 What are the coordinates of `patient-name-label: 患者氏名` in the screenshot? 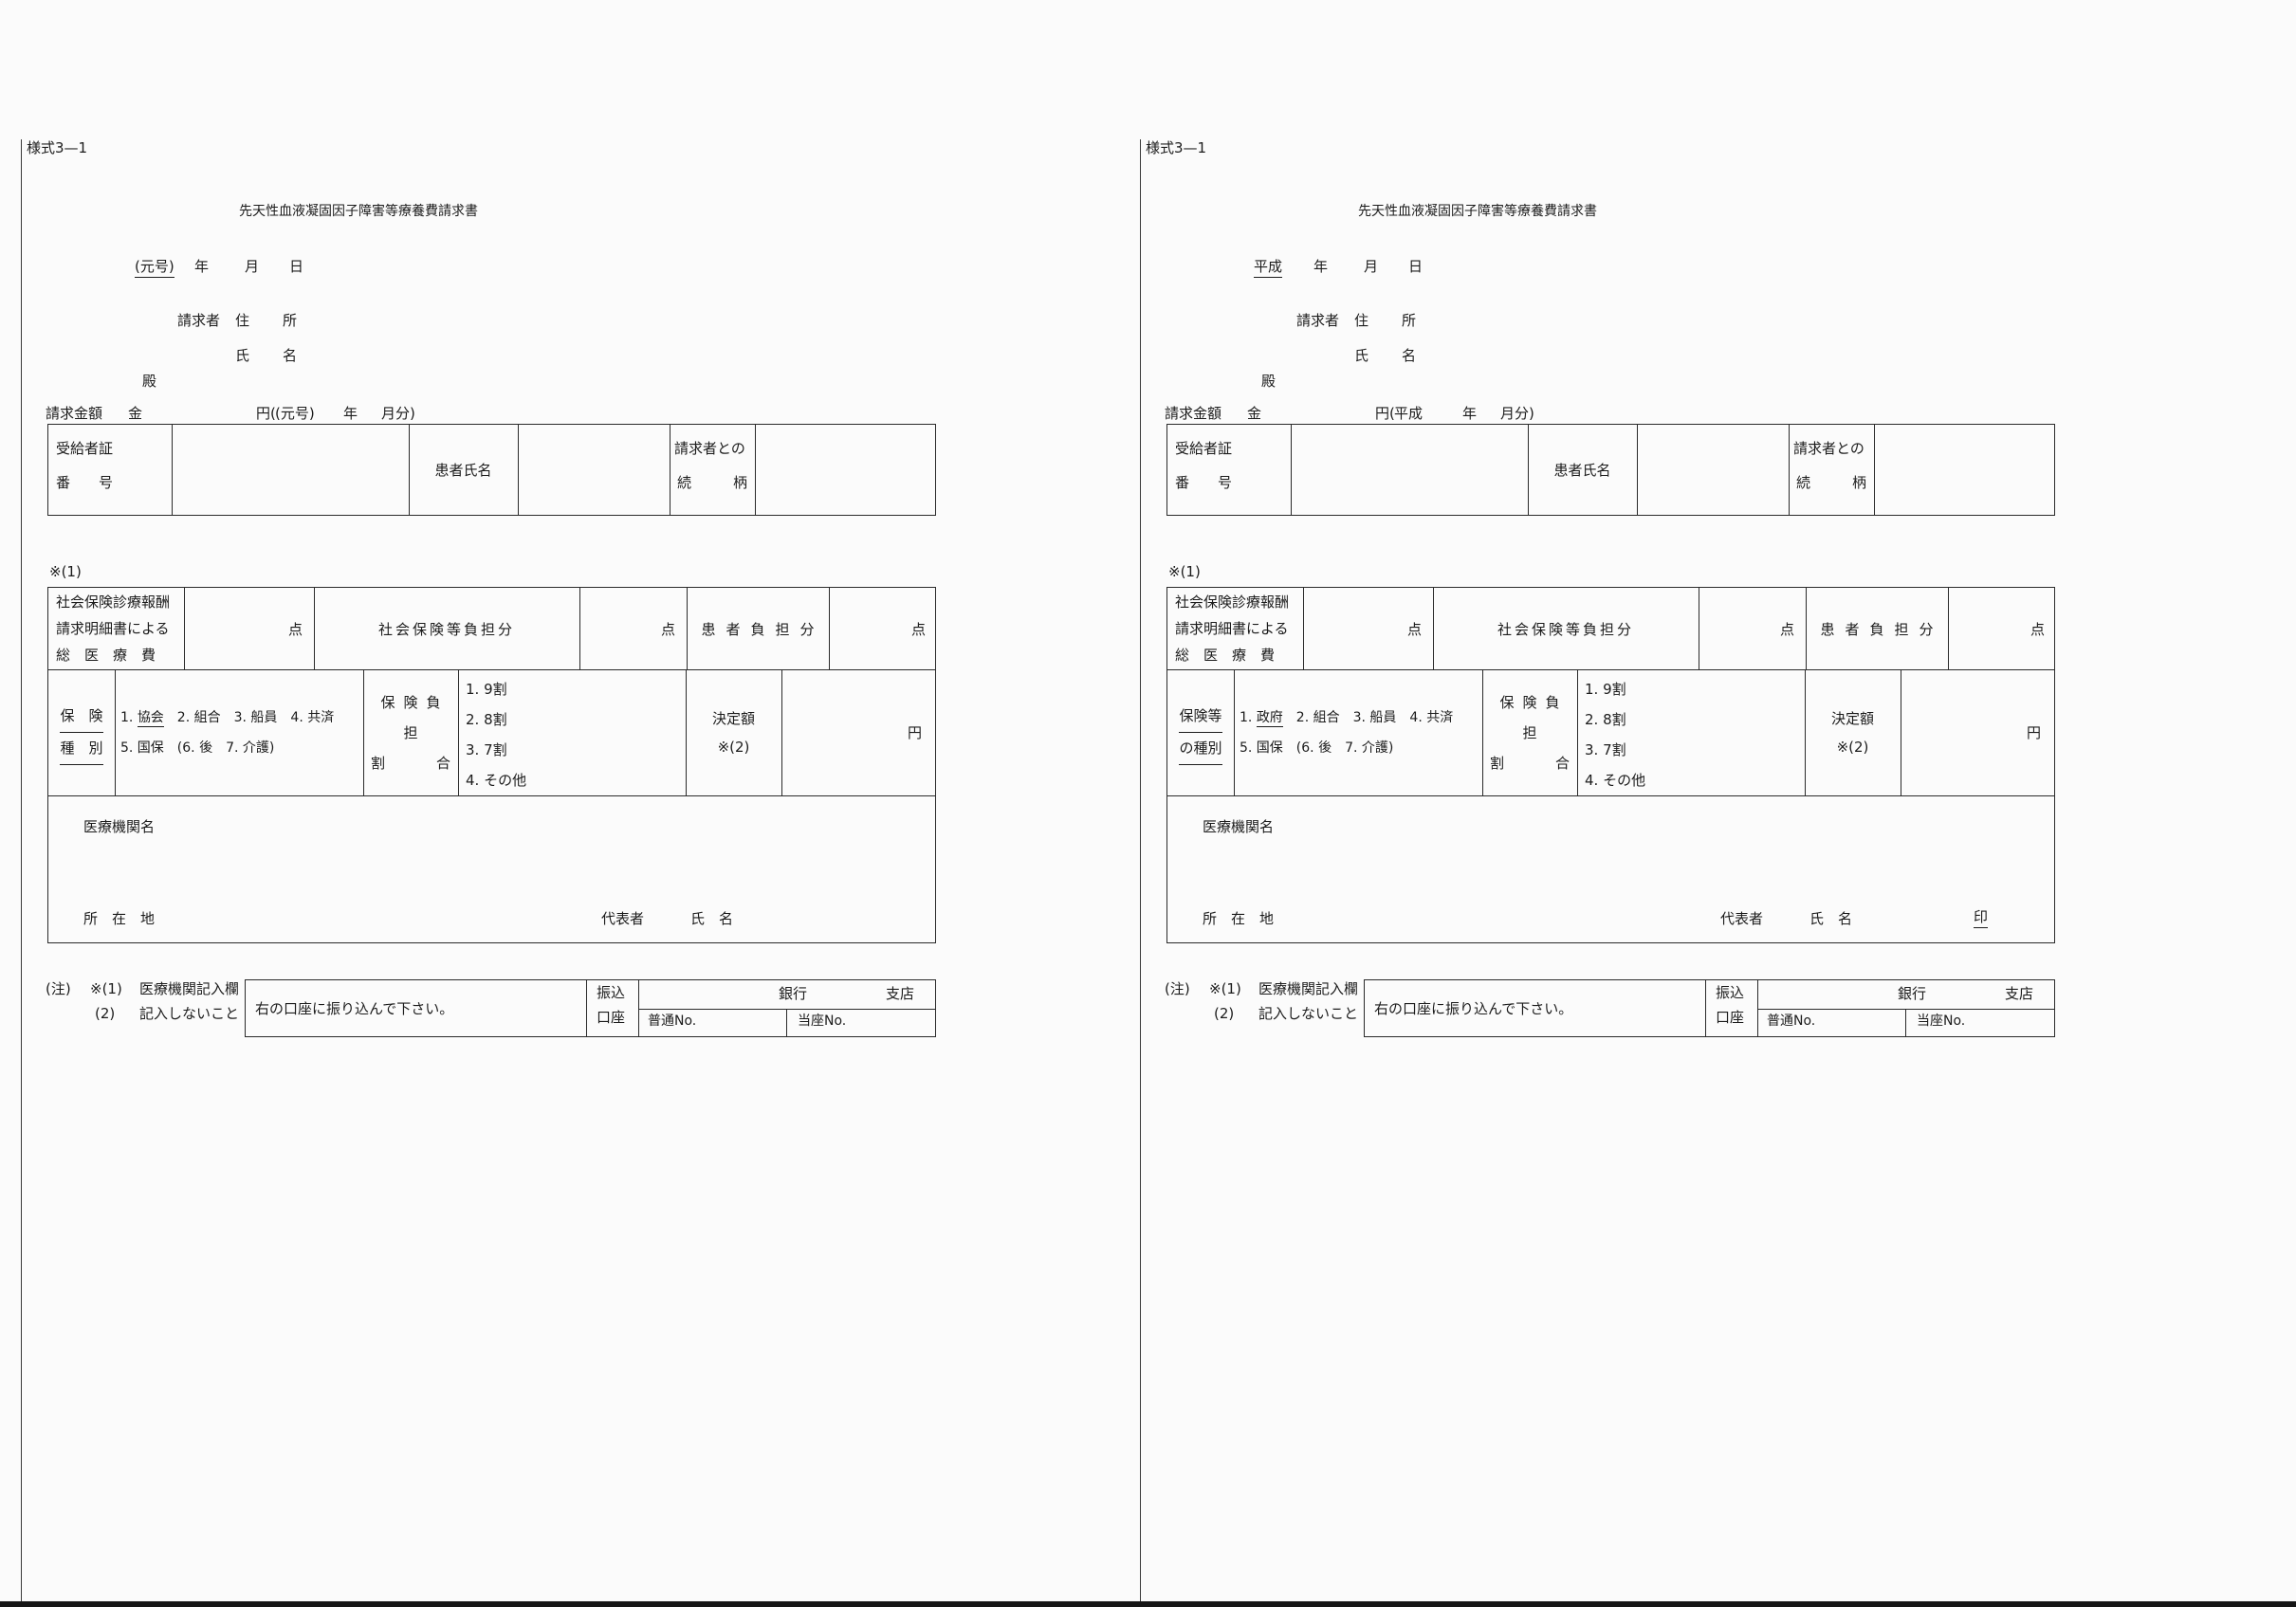 It's located at (1582, 471).